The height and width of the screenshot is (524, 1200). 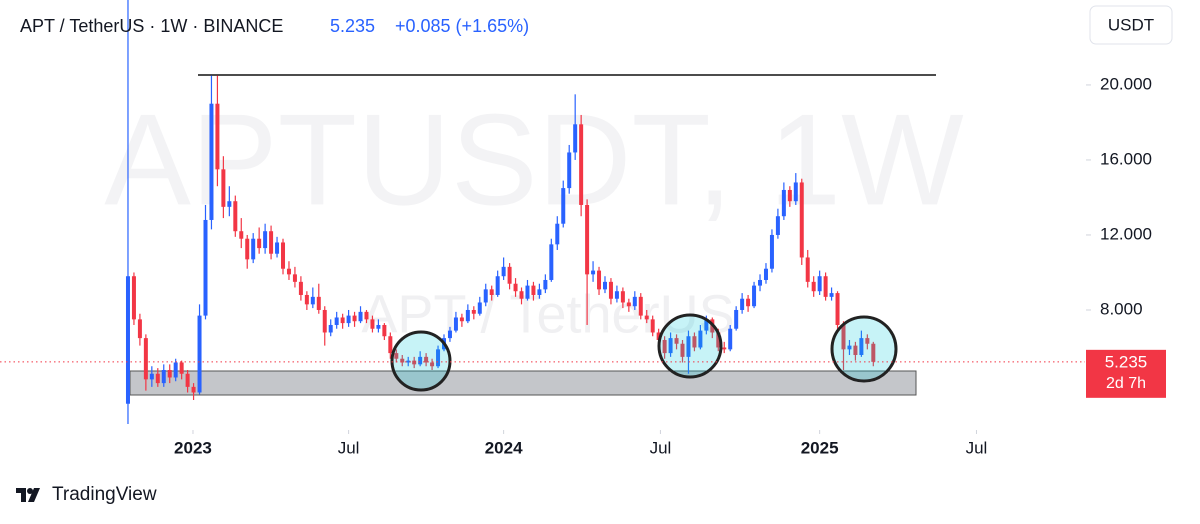 I want to click on y-tick-label: 12.000, so click(x=1126, y=233).